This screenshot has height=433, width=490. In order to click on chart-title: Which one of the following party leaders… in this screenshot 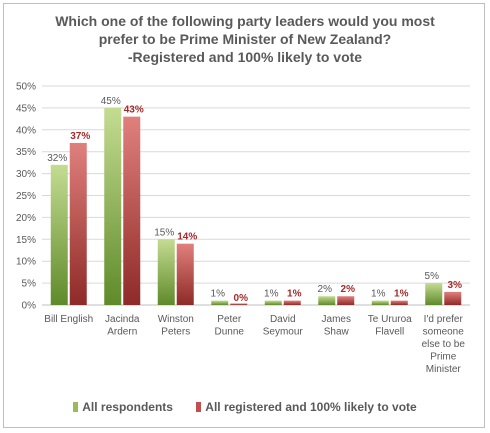, I will do `click(245, 39)`.